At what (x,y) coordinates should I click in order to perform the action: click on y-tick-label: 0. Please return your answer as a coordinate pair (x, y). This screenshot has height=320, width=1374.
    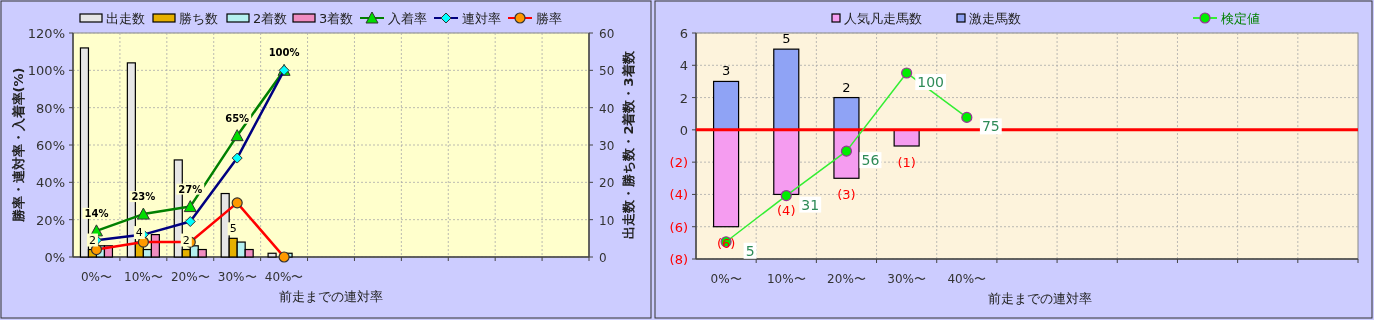
    Looking at the image, I should click on (683, 130).